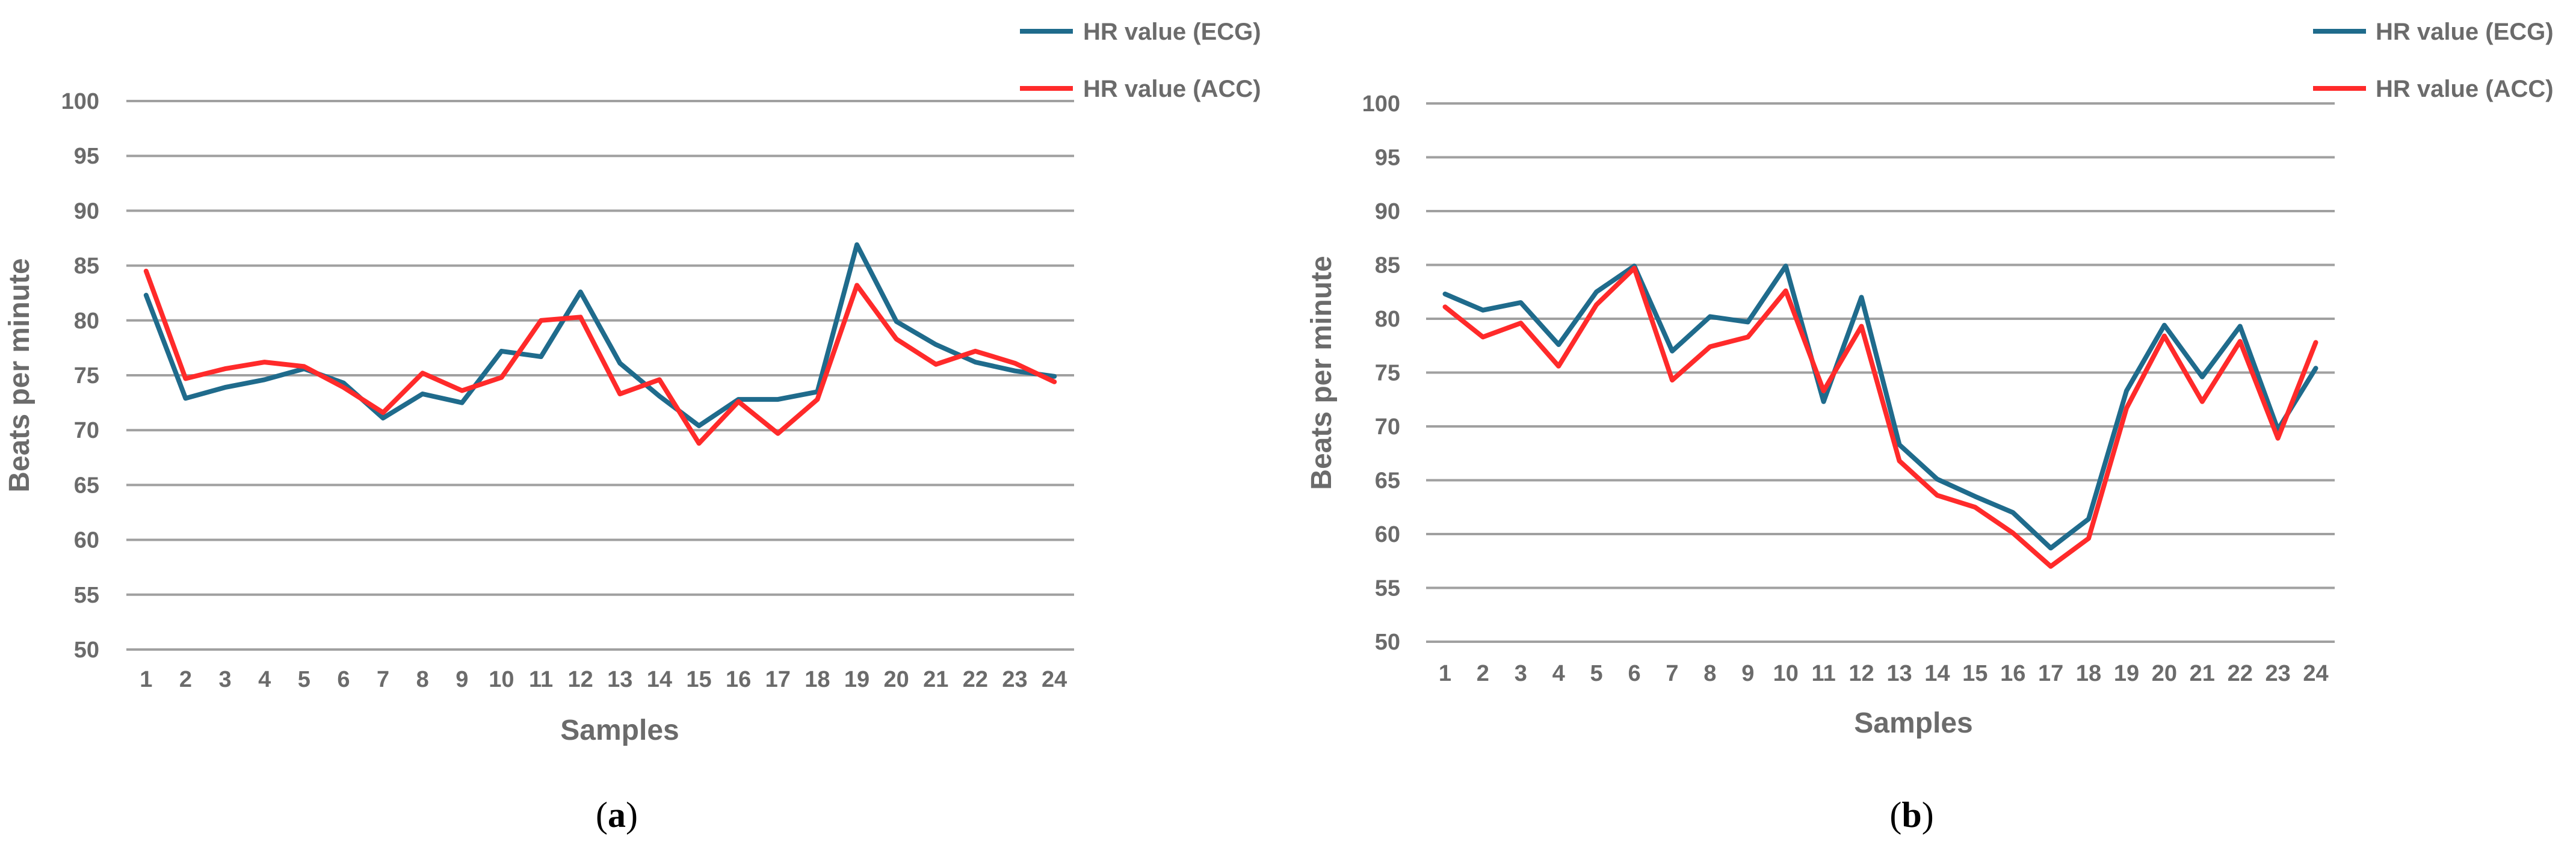  I want to click on panel-caption: (a), so click(617, 815).